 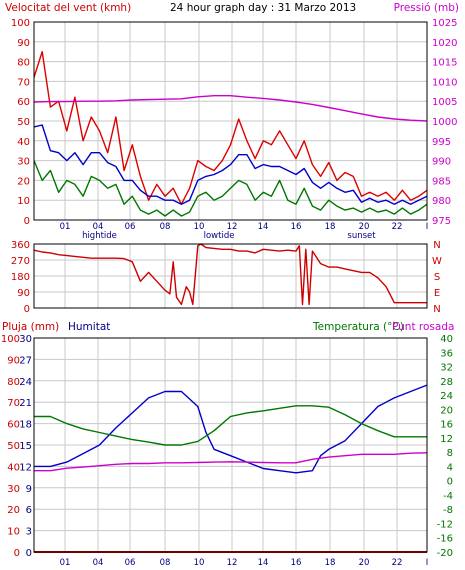 What do you see at coordinates (230, 274) in the screenshot?
I see `series-direction-line` at bounding box center [230, 274].